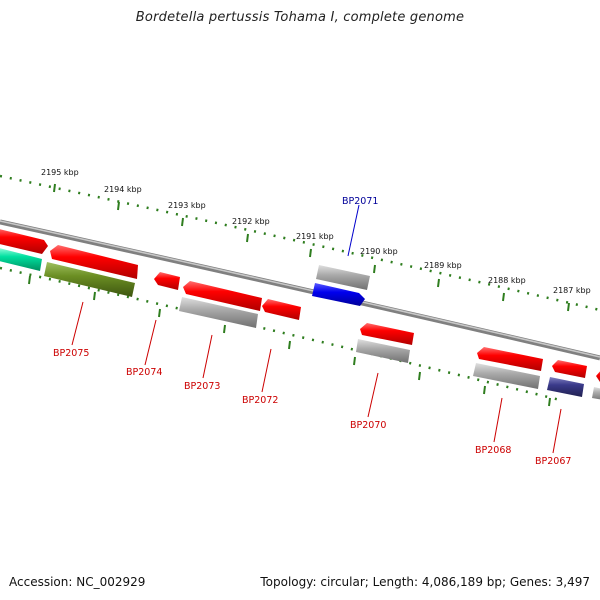 This screenshot has width=600, height=600. Describe the element at coordinates (123, 189) in the screenshot. I see `kbp-label: 2194 kbp` at that location.